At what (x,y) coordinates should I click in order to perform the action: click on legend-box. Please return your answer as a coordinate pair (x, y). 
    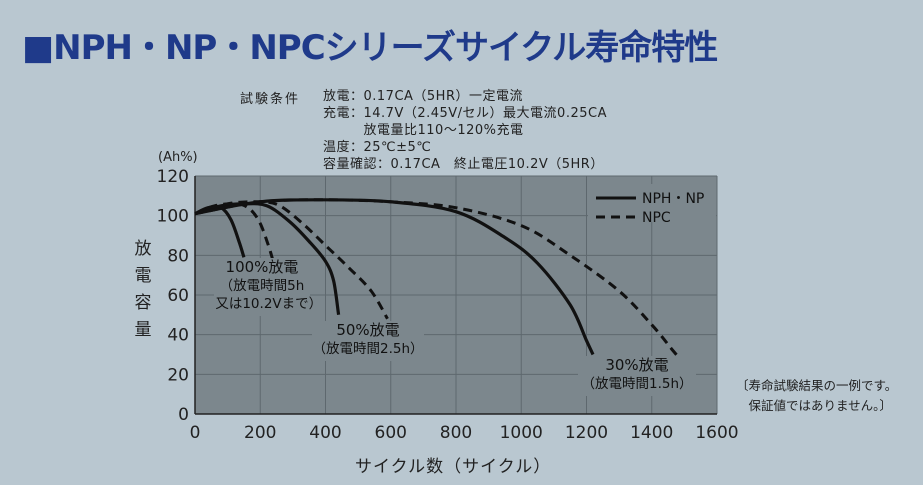
    Looking at the image, I should click on (652, 203).